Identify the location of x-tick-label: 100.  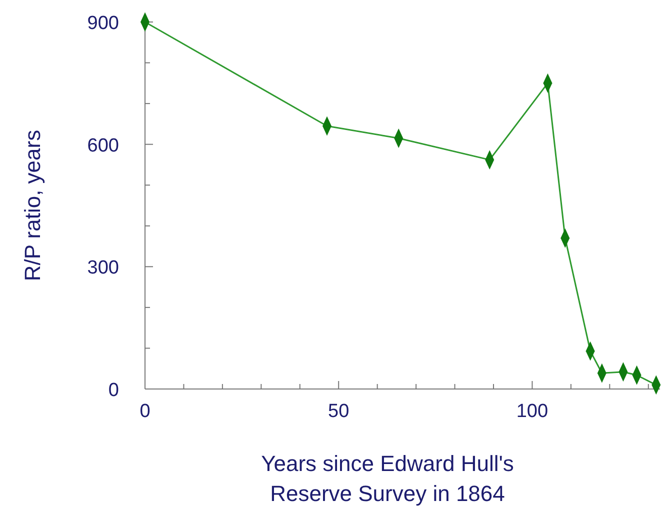
(532, 411).